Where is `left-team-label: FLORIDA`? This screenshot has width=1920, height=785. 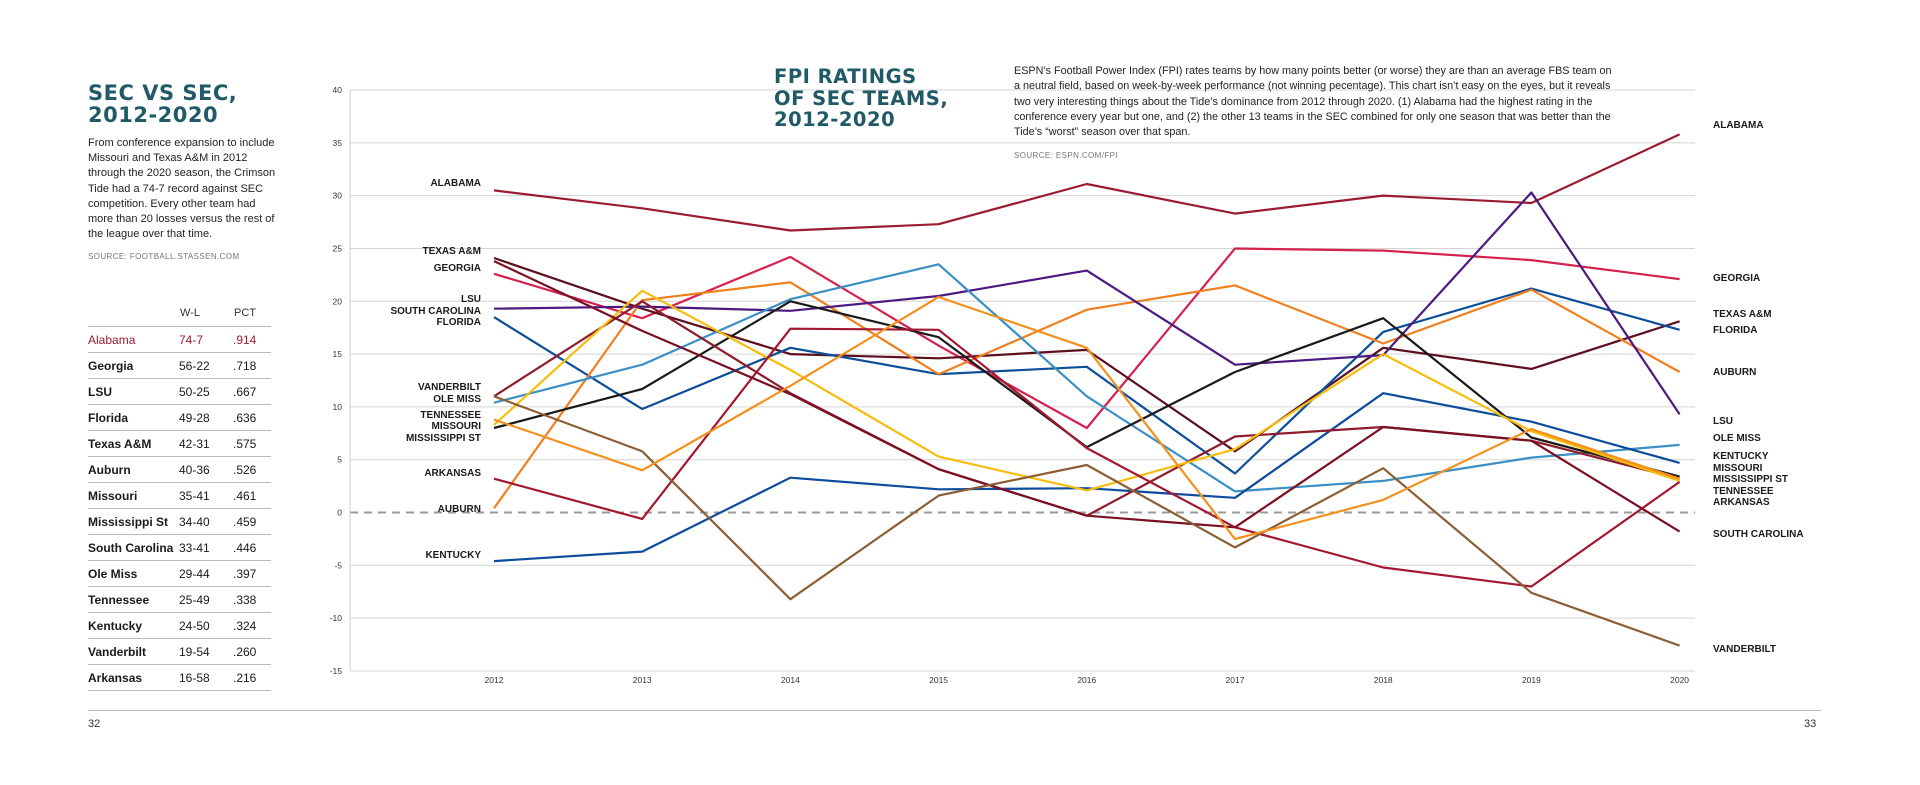
left-team-label: FLORIDA is located at coordinates (459, 322).